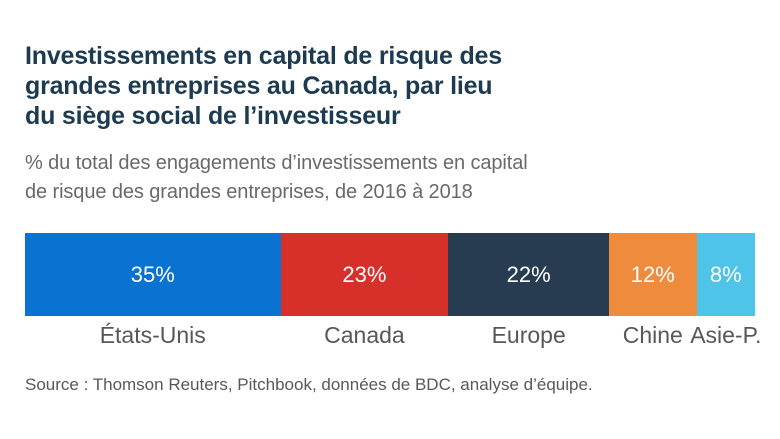  What do you see at coordinates (213, 116) in the screenshot?
I see `chart-title-line-3: du siège social de l’investisseur` at bounding box center [213, 116].